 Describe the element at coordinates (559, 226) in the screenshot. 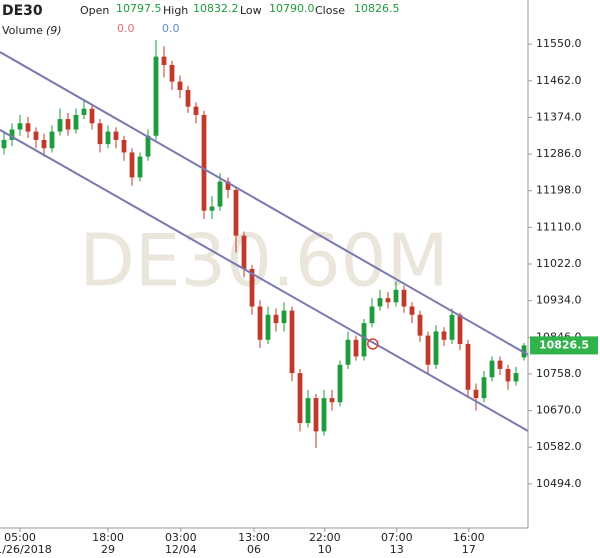

I see `y-tick-label: 11110.0` at that location.